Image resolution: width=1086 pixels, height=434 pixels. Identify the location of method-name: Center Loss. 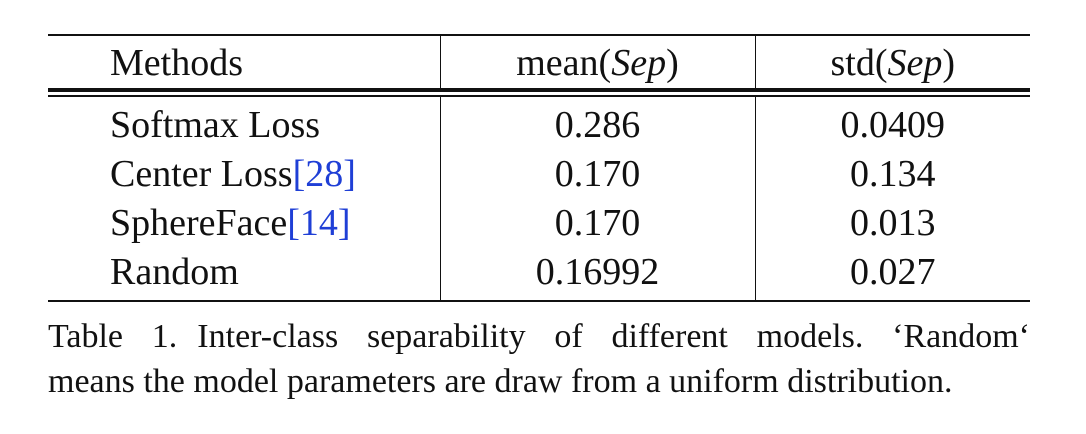
(201, 174).